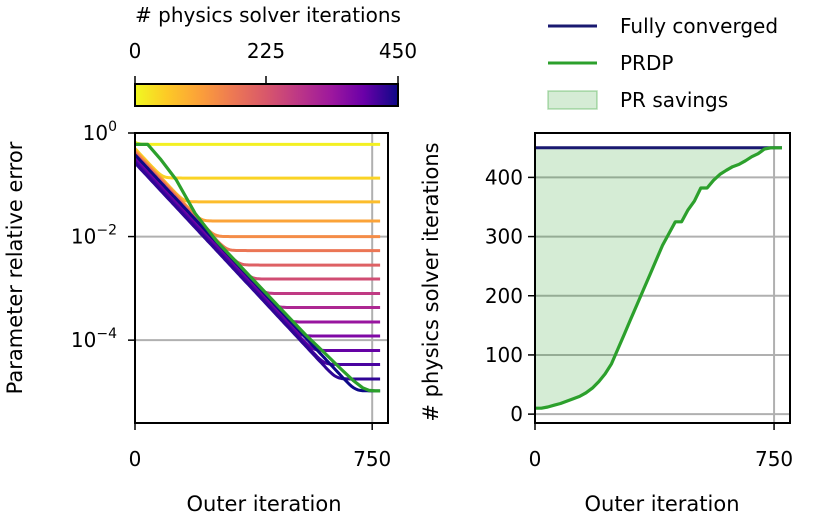 This screenshot has width=831, height=521. I want to click on right-y-tick-label: 200, so click(504, 296).